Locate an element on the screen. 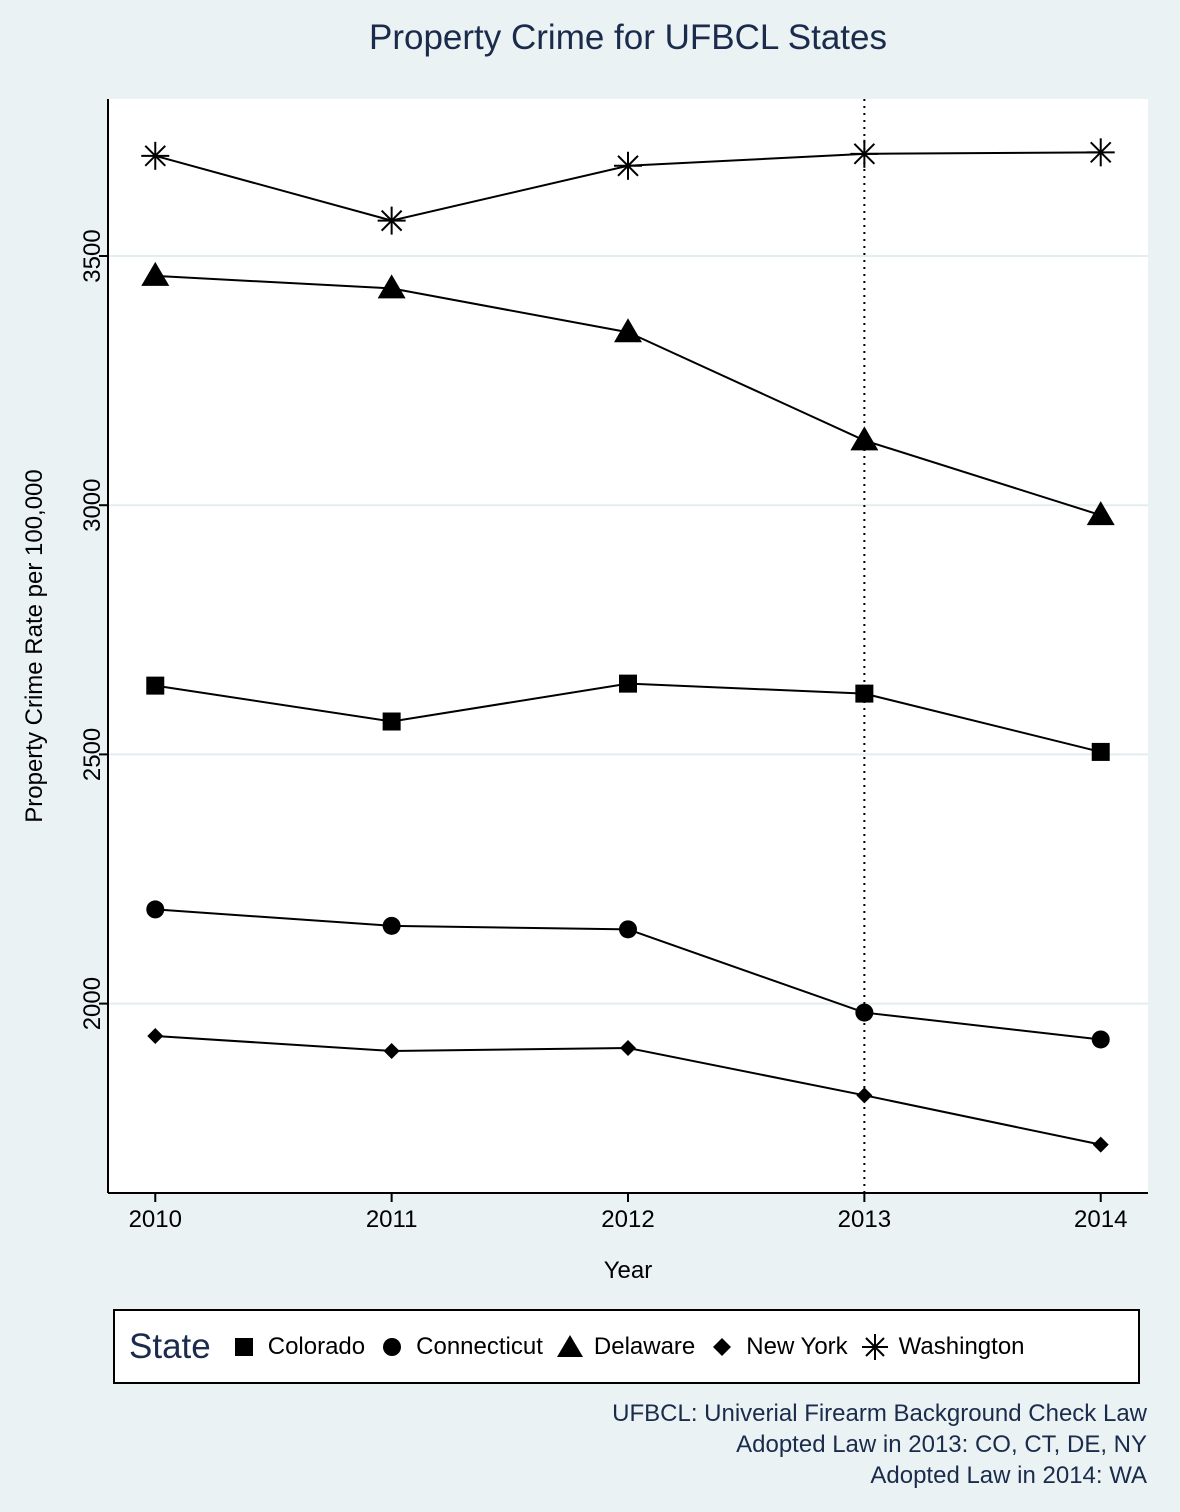 The width and height of the screenshot is (1180, 1512). point-connecticut-2010 is located at coordinates (155, 909).